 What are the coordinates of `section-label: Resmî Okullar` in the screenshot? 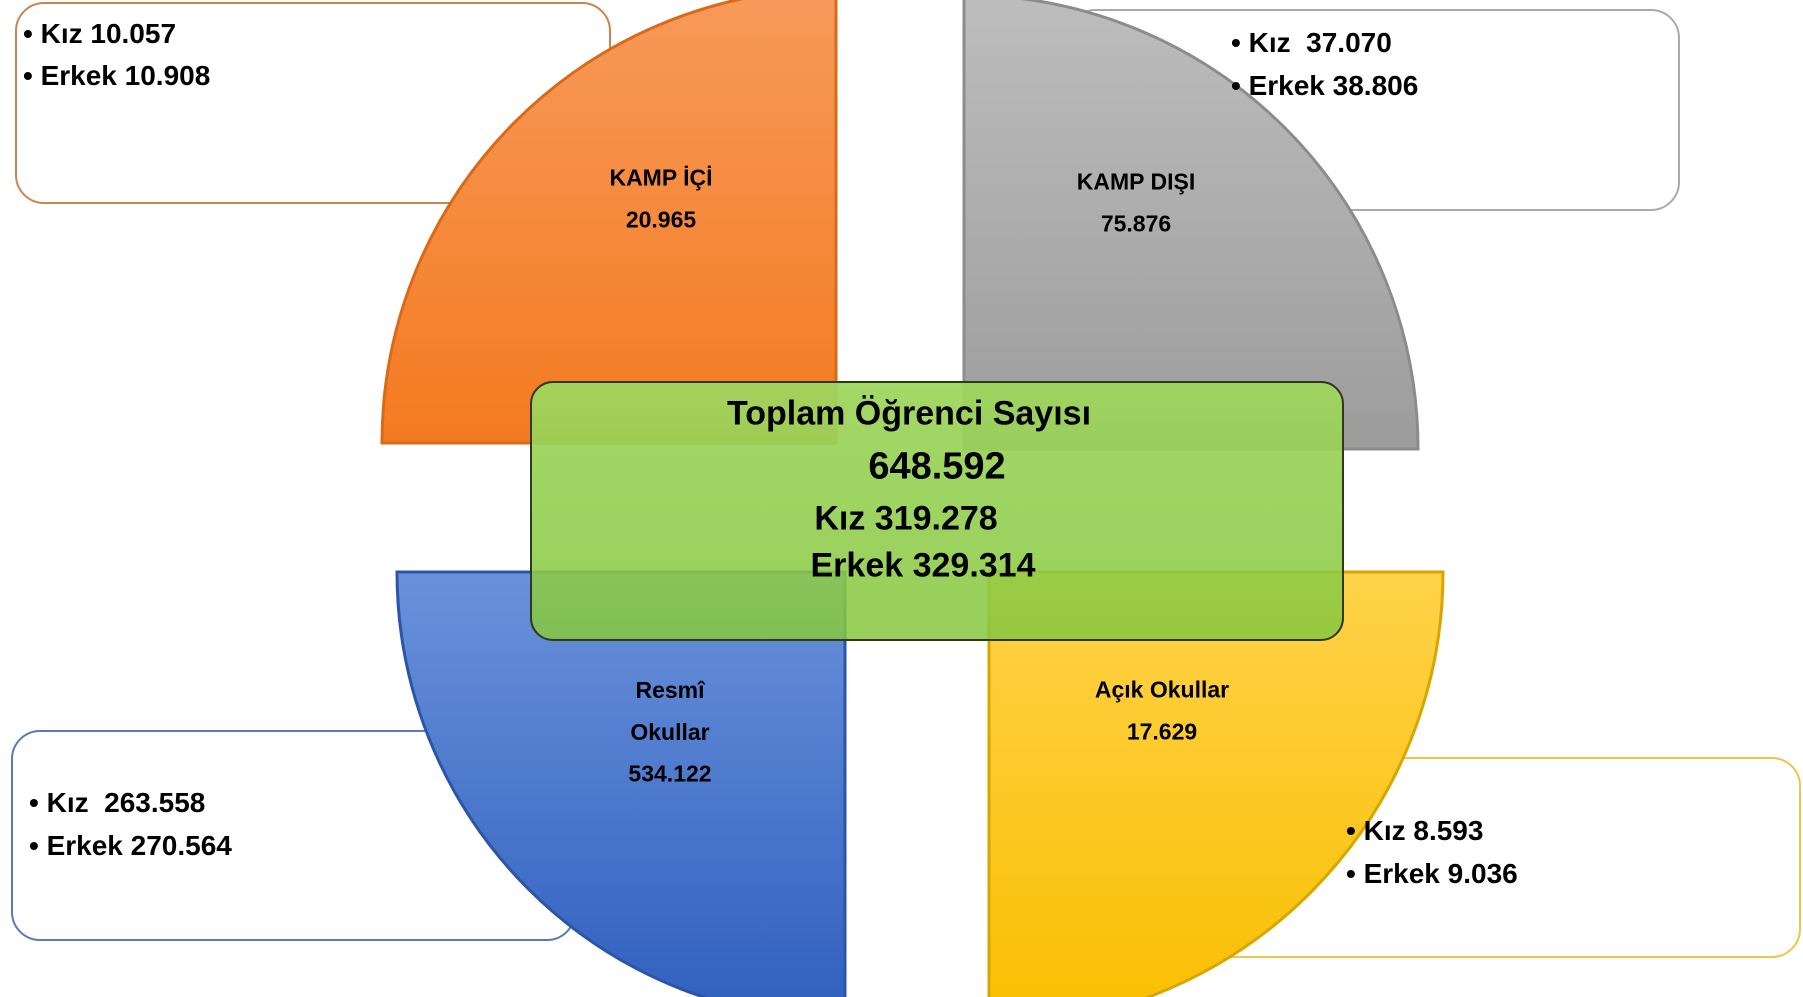 It's located at (670, 711).